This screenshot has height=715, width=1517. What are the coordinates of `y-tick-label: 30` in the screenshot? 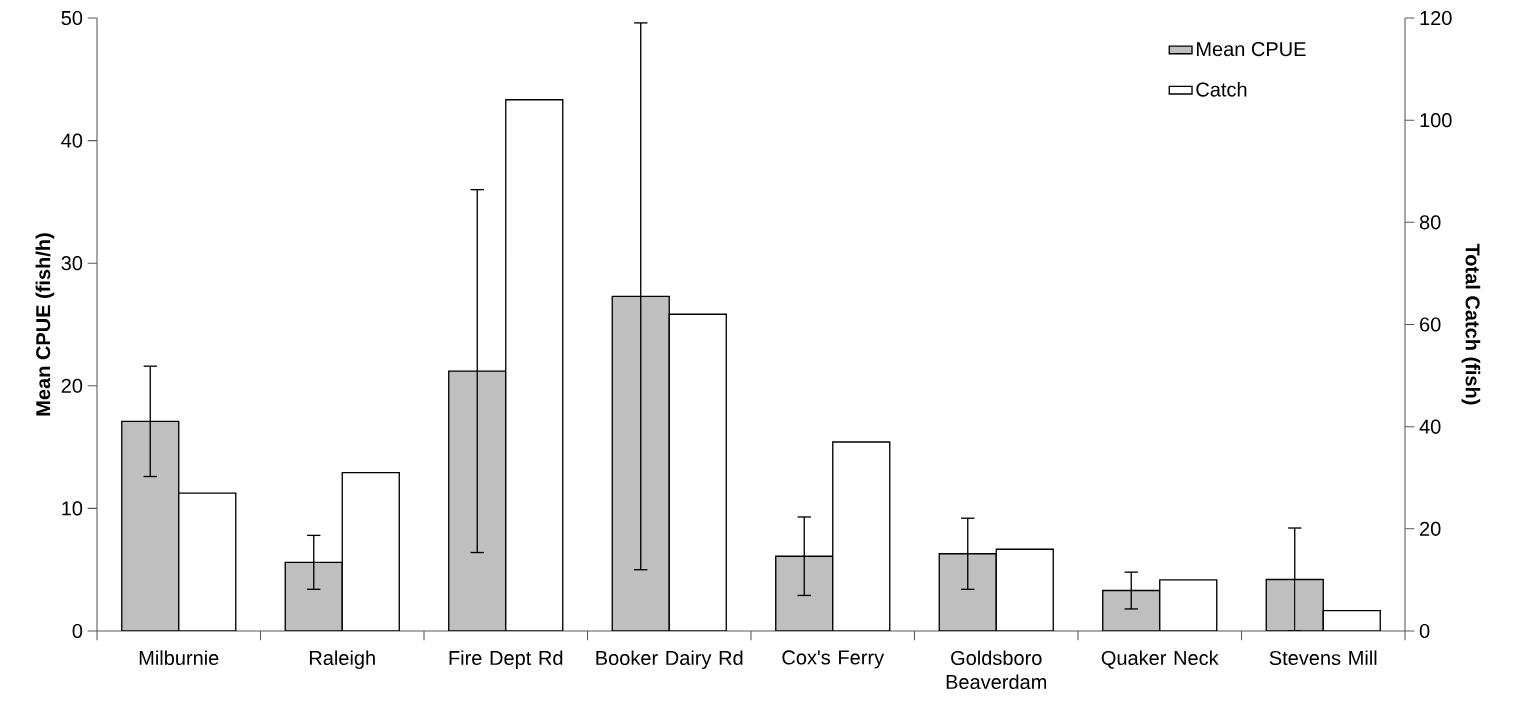 It's located at (72, 263).